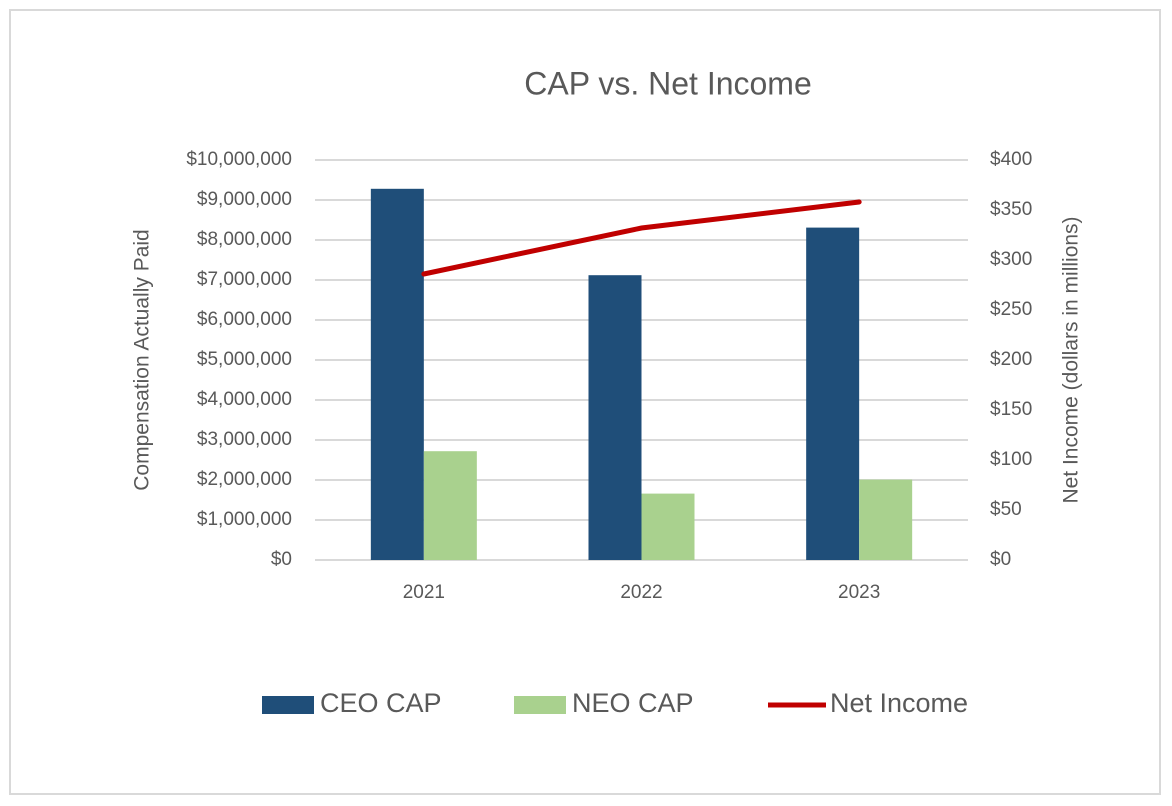  What do you see at coordinates (1011, 209) in the screenshot?
I see `y2-tick-label: $350` at bounding box center [1011, 209].